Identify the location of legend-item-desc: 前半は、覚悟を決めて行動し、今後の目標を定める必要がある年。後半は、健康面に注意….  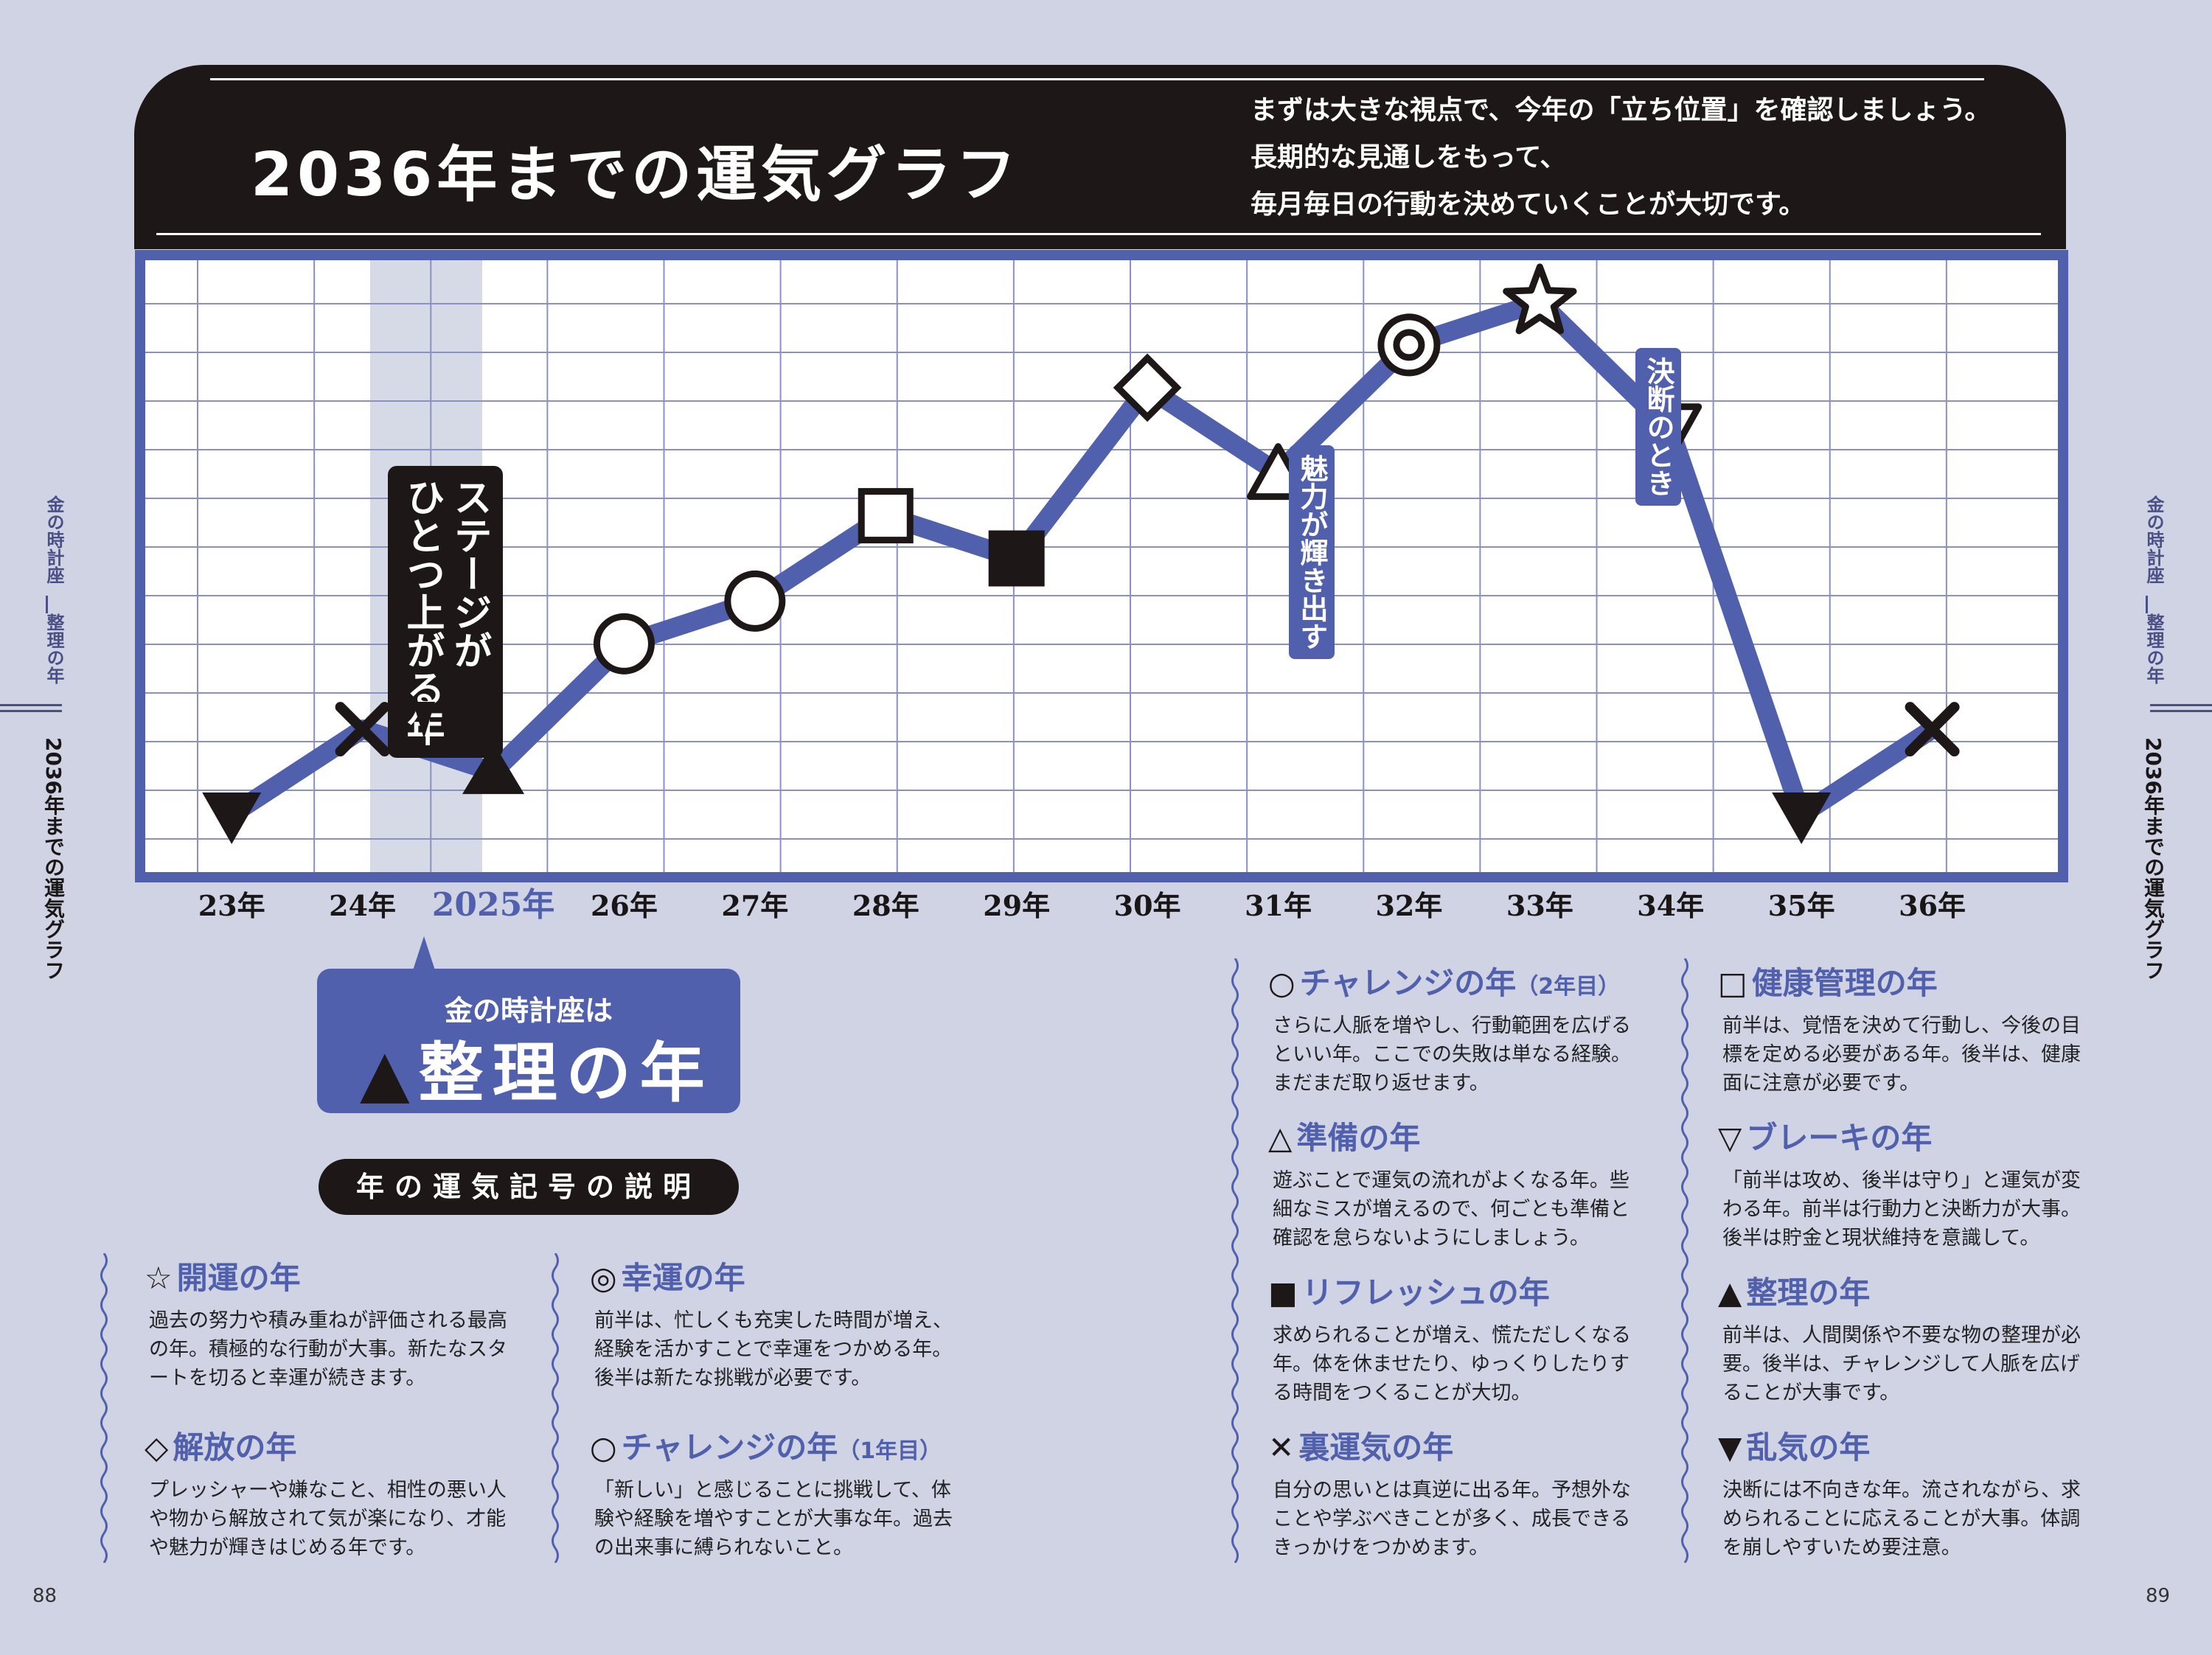
(1901, 1054).